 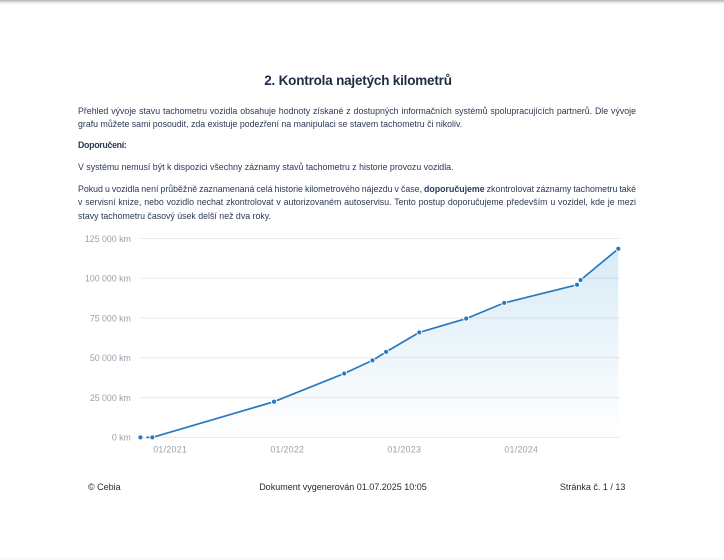 I want to click on svg-text: 01/2022, so click(x=287, y=449).